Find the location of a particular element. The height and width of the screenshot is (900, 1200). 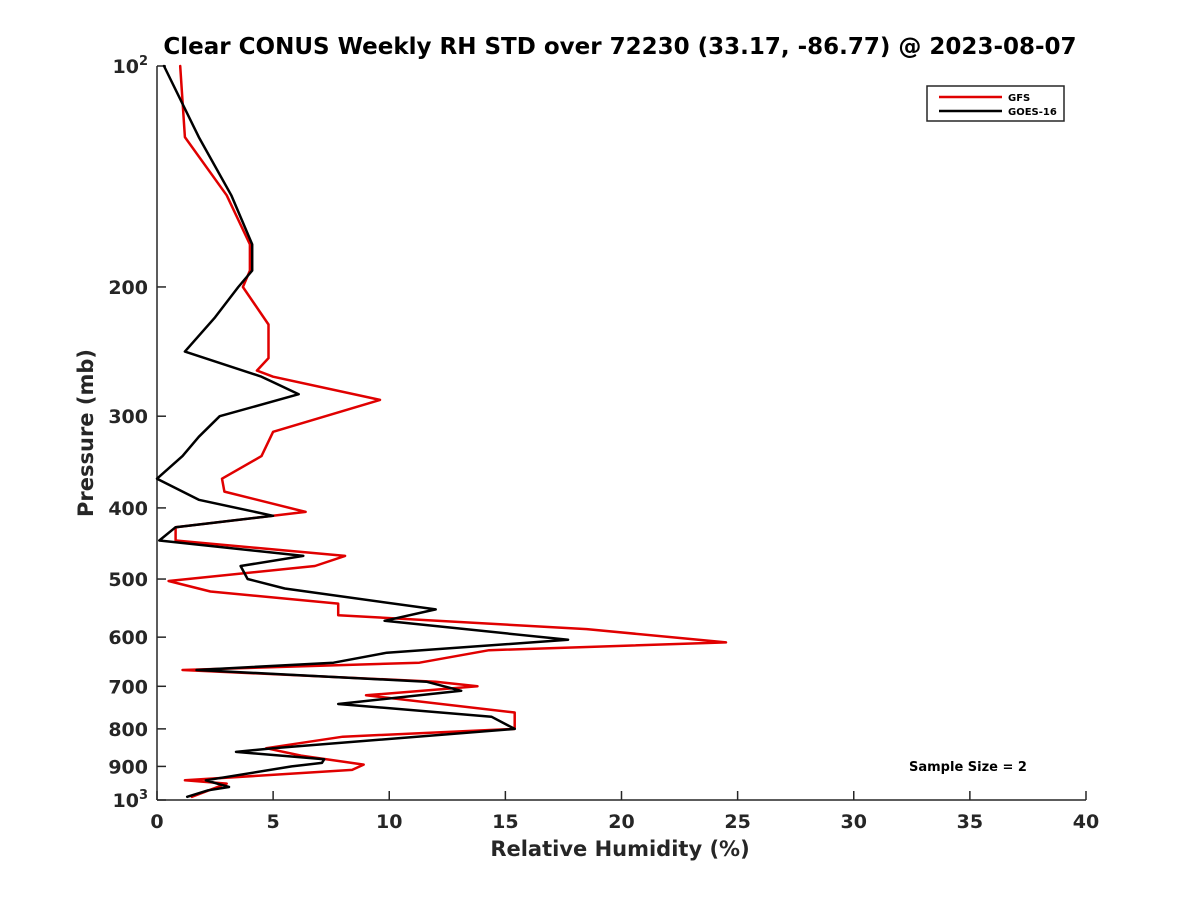

y-tick-label: 500 is located at coordinates (128, 580).